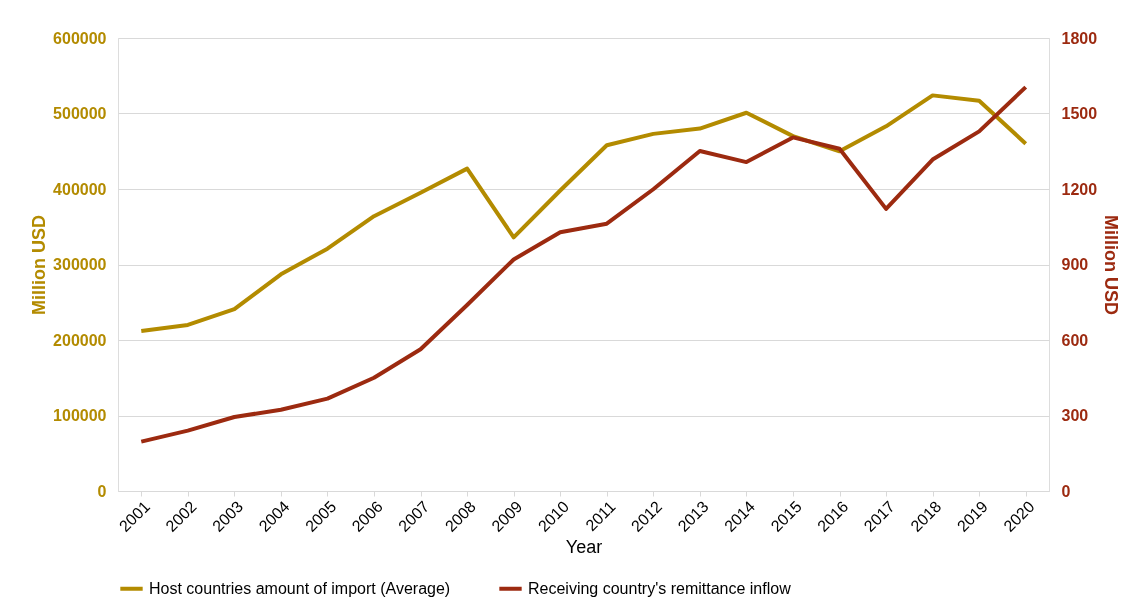 The width and height of the screenshot is (1139, 607). Describe the element at coordinates (80, 415) in the screenshot. I see `y-tick-label: 100000` at that location.